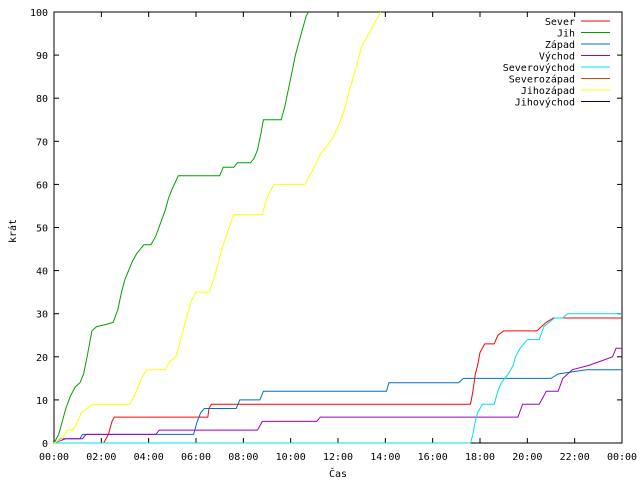 This screenshot has width=640, height=480. Describe the element at coordinates (575, 457) in the screenshot. I see `x-tick-label: 22:00` at that location.